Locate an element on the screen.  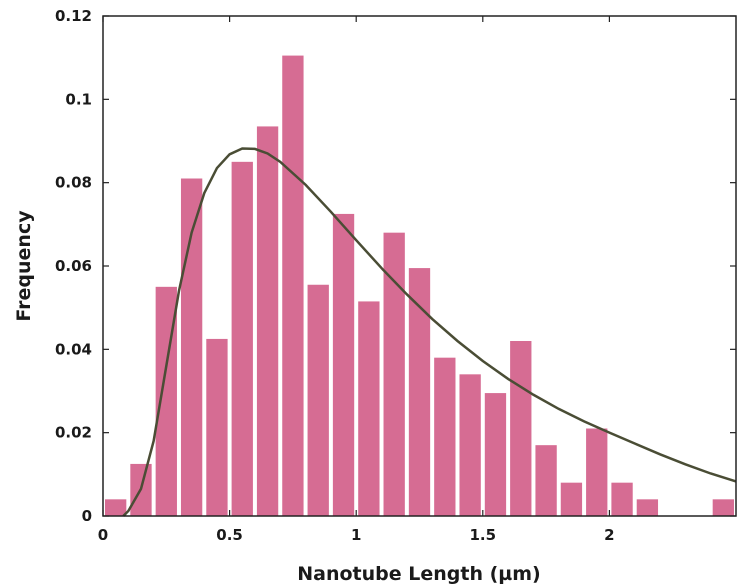
y-tick-label: 0.08 is located at coordinates (73, 183).